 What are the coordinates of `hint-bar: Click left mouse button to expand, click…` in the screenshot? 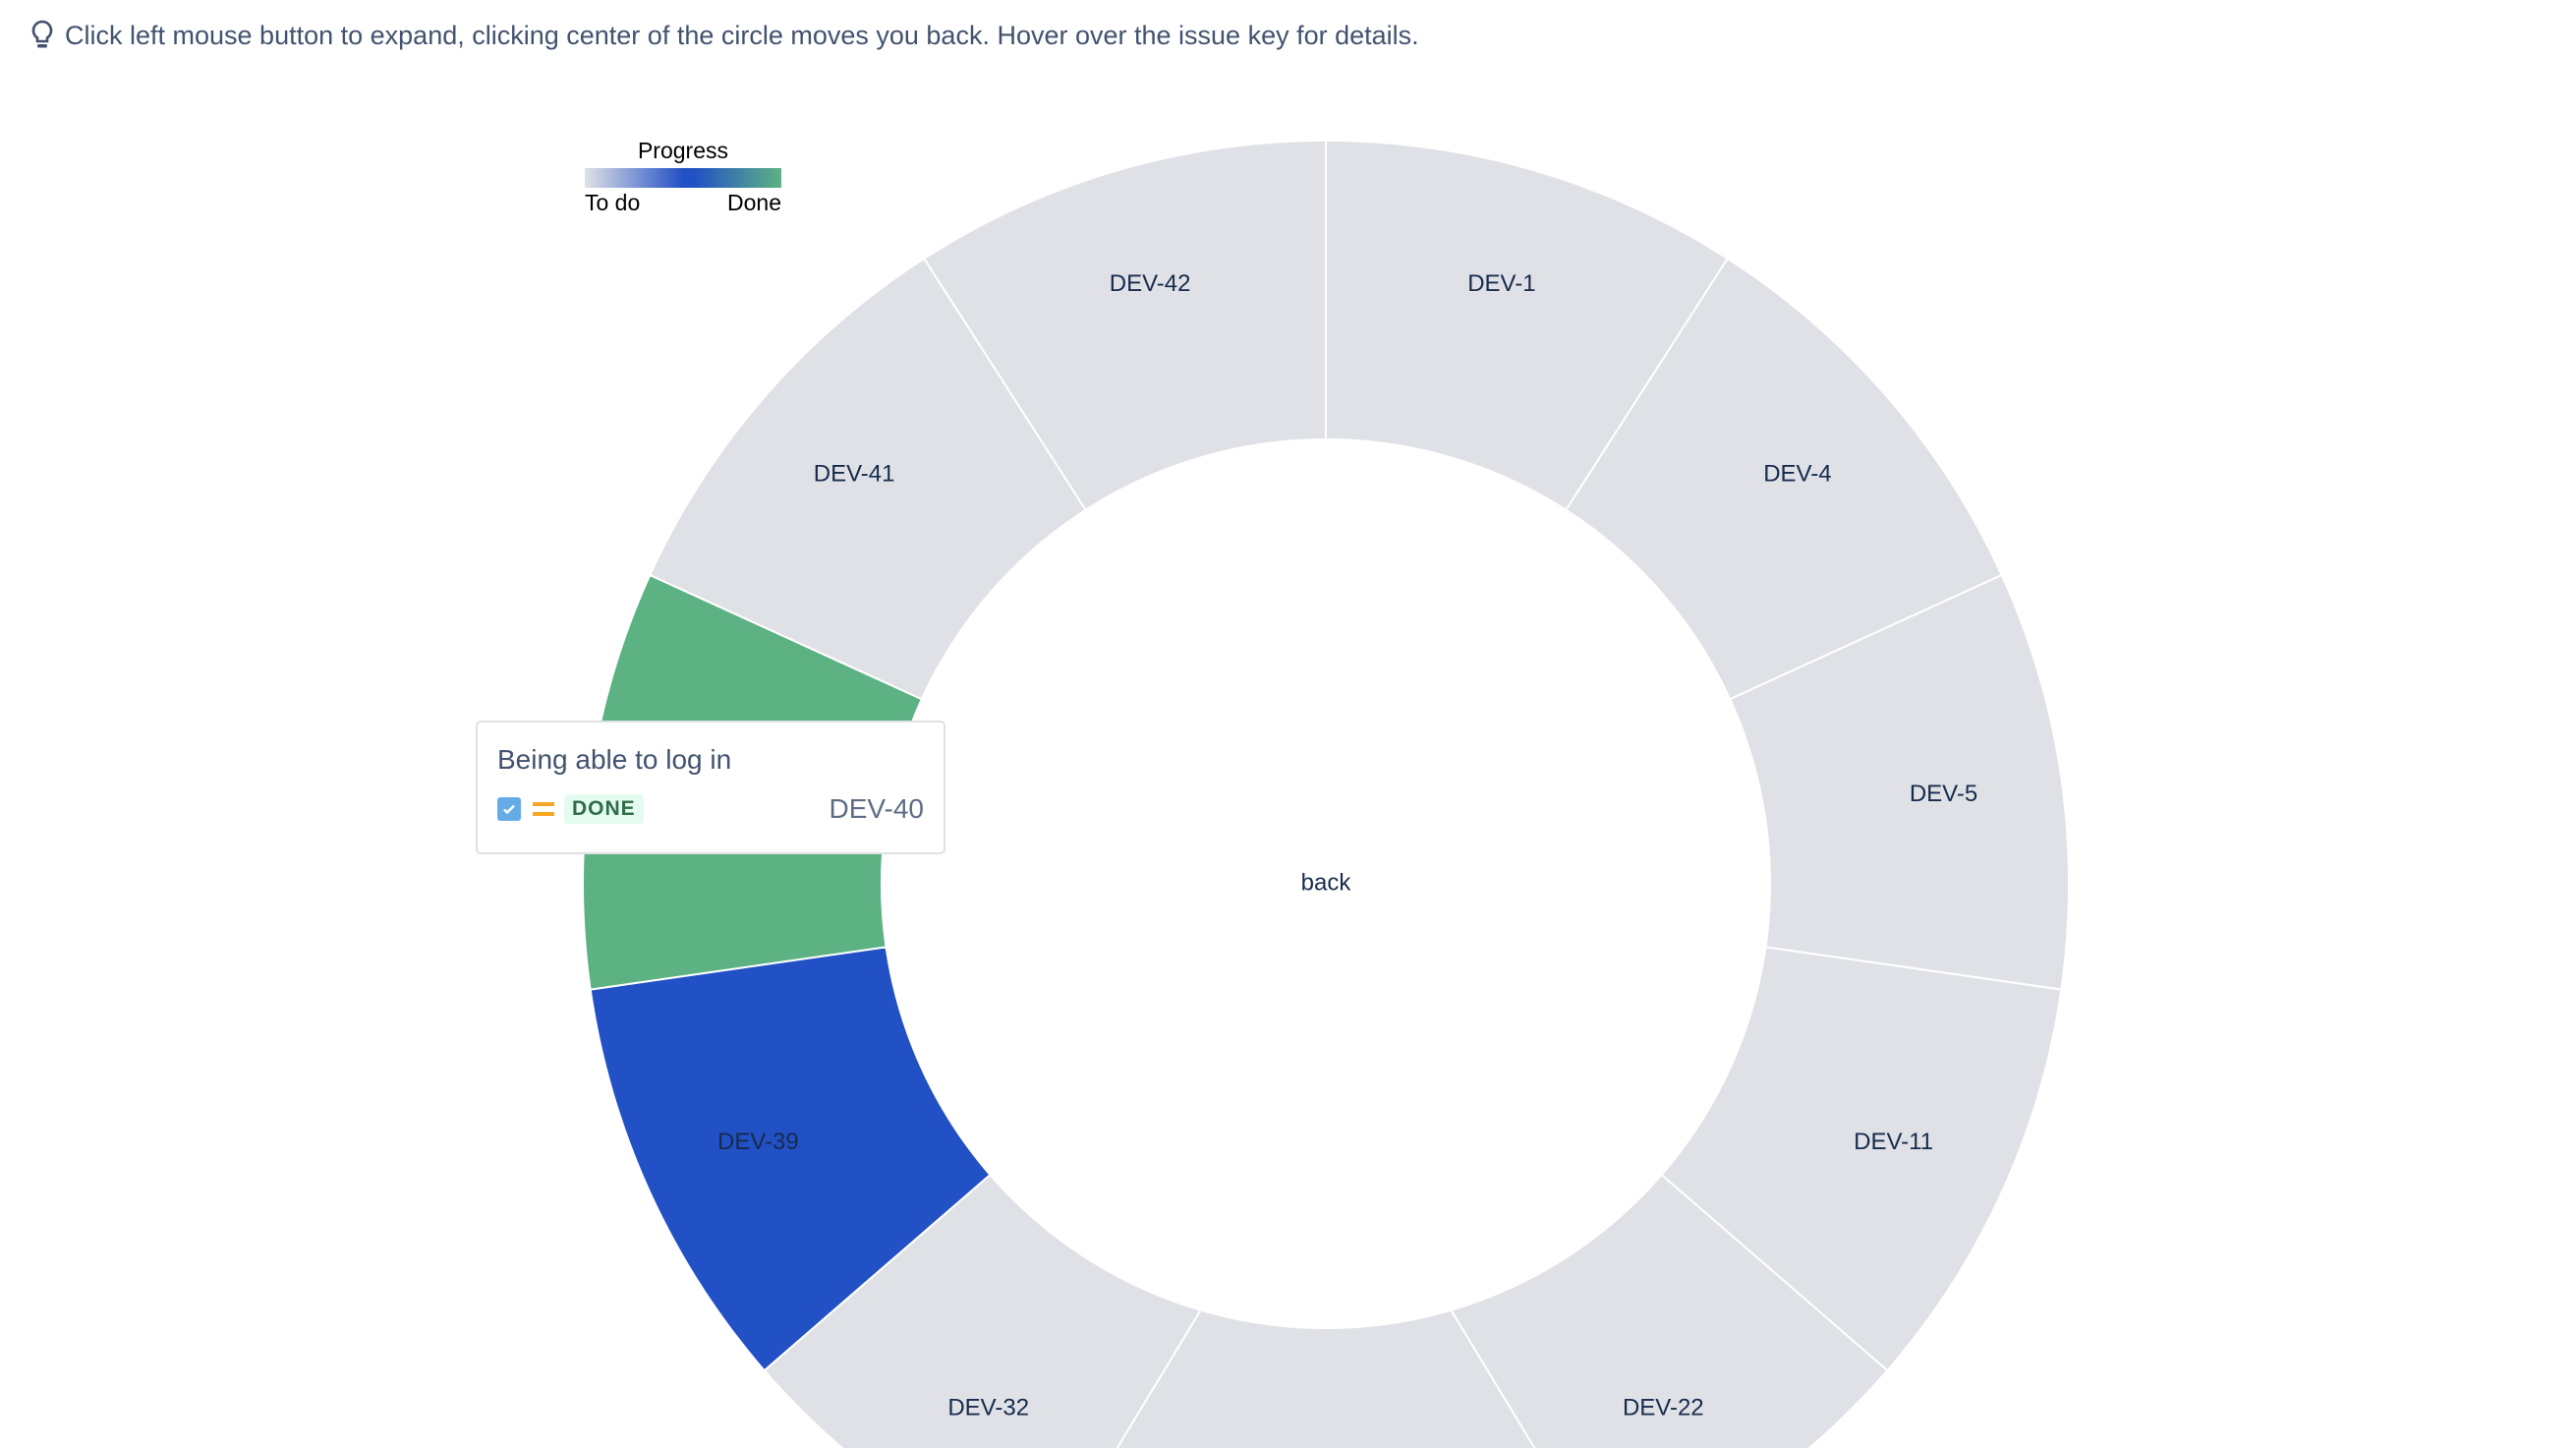 It's located at (724, 36).